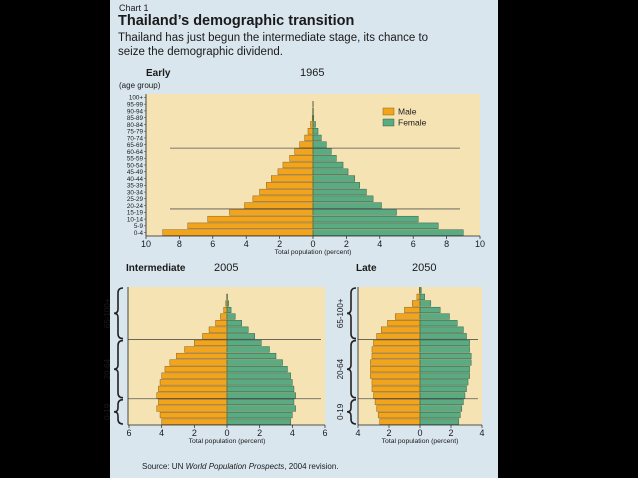 This screenshot has height=478, width=638. Describe the element at coordinates (346, 244) in the screenshot. I see `chart1-x-tick-label-6: 2` at that location.